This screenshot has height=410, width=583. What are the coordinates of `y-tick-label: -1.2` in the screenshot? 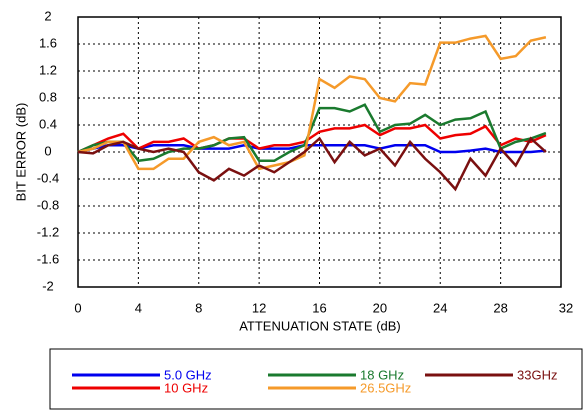 It's located at (48, 231).